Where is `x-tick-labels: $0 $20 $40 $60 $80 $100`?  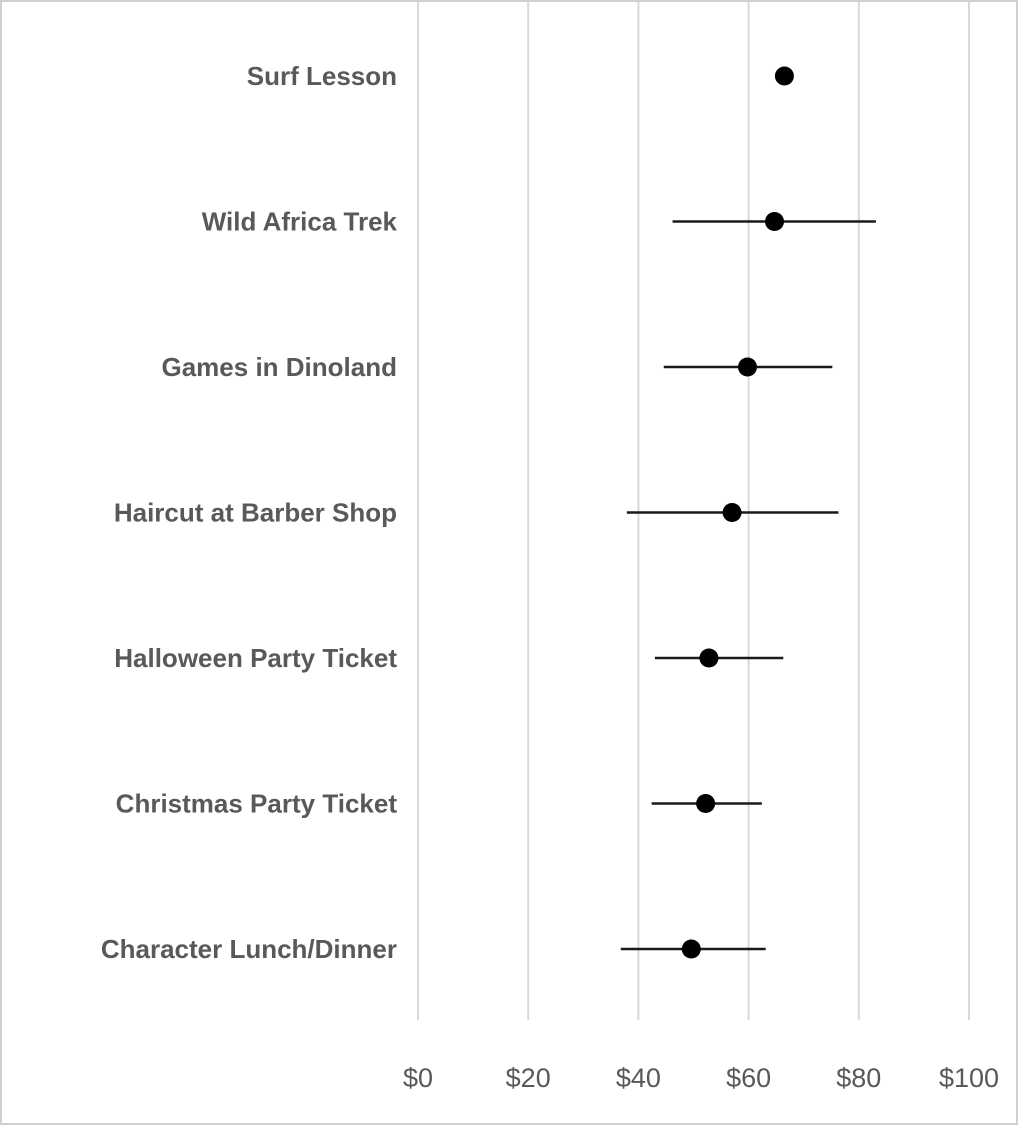
x-tick-labels: $0 $20 $40 $60 $80 $100 is located at coordinates (701, 1078).